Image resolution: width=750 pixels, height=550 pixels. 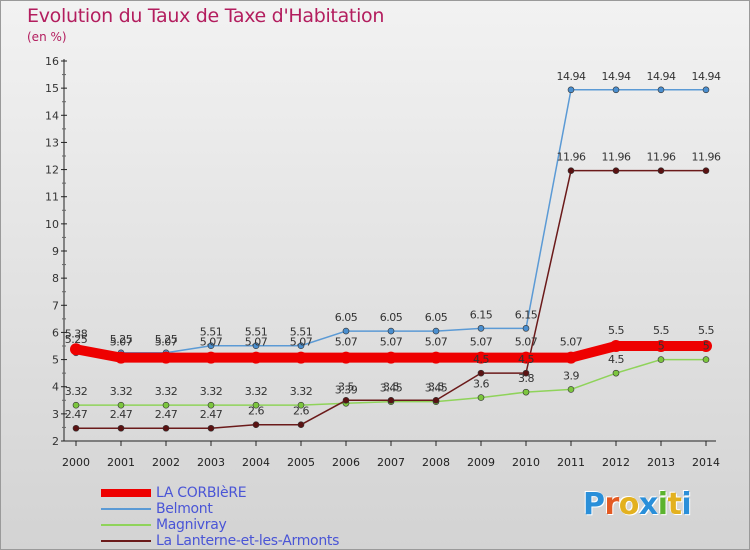 What do you see at coordinates (571, 462) in the screenshot?
I see `x-tick-label: 2011` at bounding box center [571, 462].